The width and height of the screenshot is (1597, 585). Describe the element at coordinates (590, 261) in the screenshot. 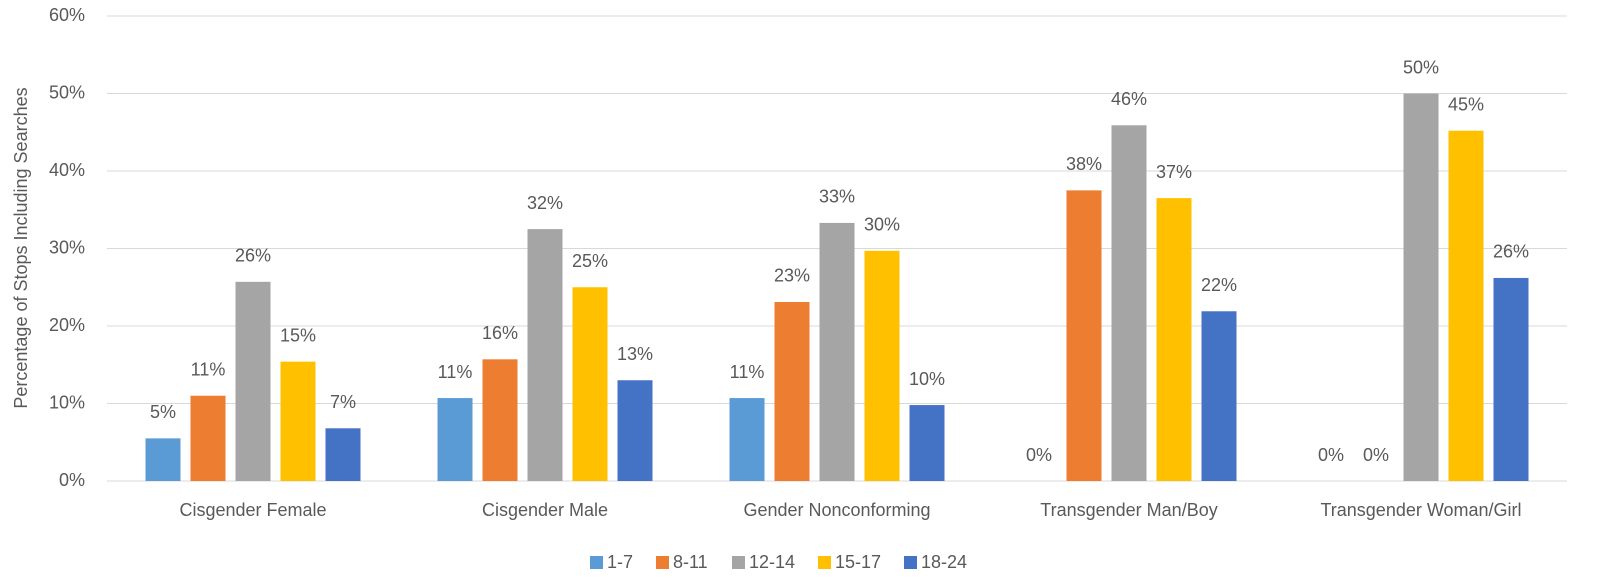

I see `value-label: 25%` at that location.